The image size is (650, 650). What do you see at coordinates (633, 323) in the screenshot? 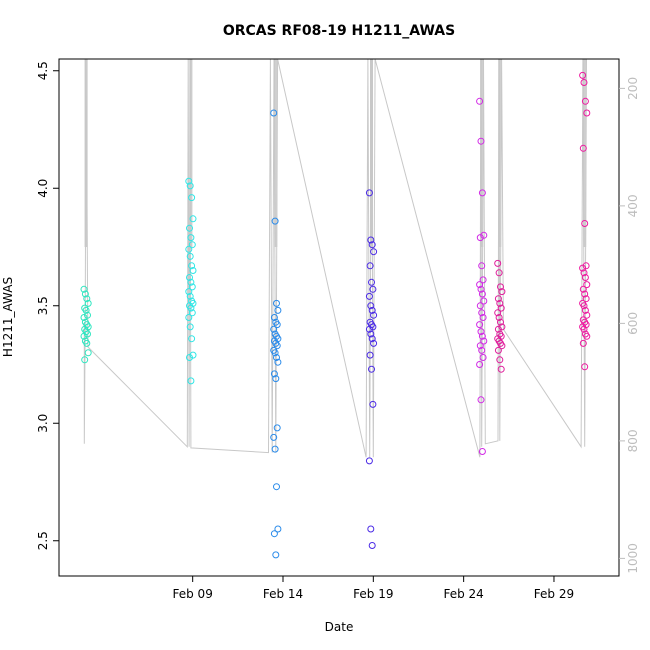
I see `y2-tick-label: 600` at bounding box center [633, 323].